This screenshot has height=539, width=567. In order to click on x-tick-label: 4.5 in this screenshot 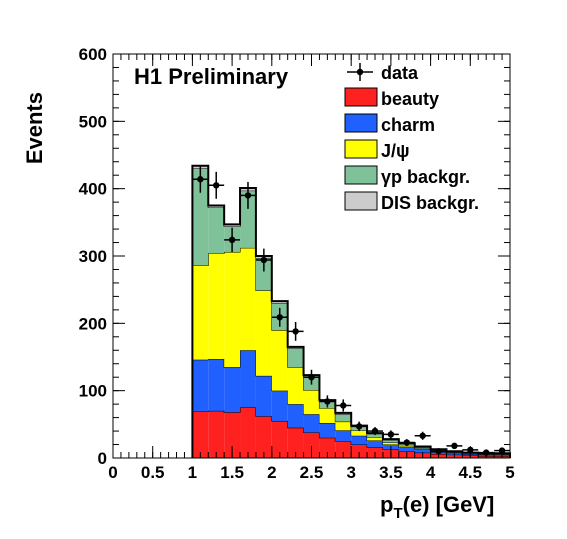, I will do `click(470, 472)`.